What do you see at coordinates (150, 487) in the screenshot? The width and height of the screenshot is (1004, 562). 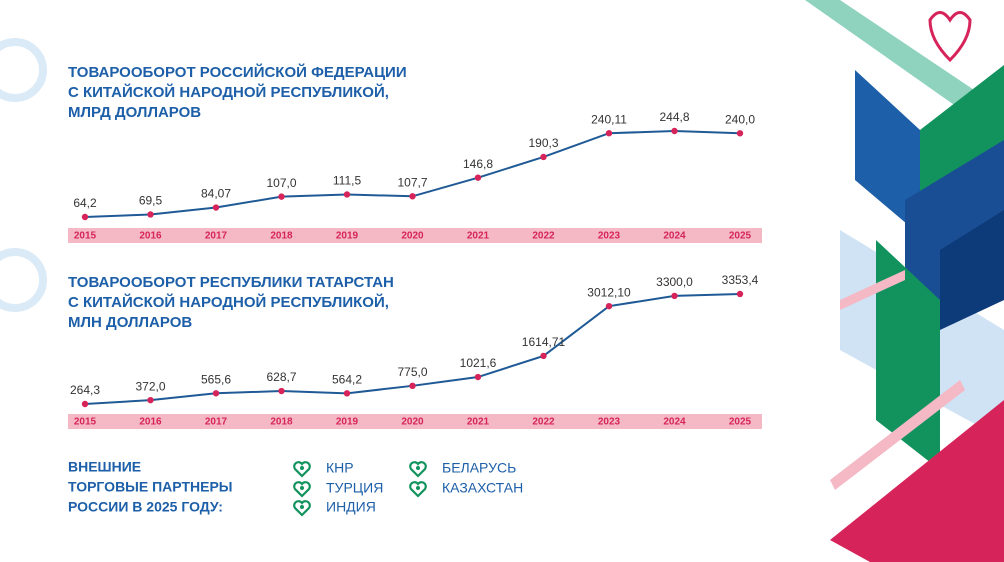 I see `partners-title: ТОРГОВЫЕ ПАРТНЕРЫ` at bounding box center [150, 487].